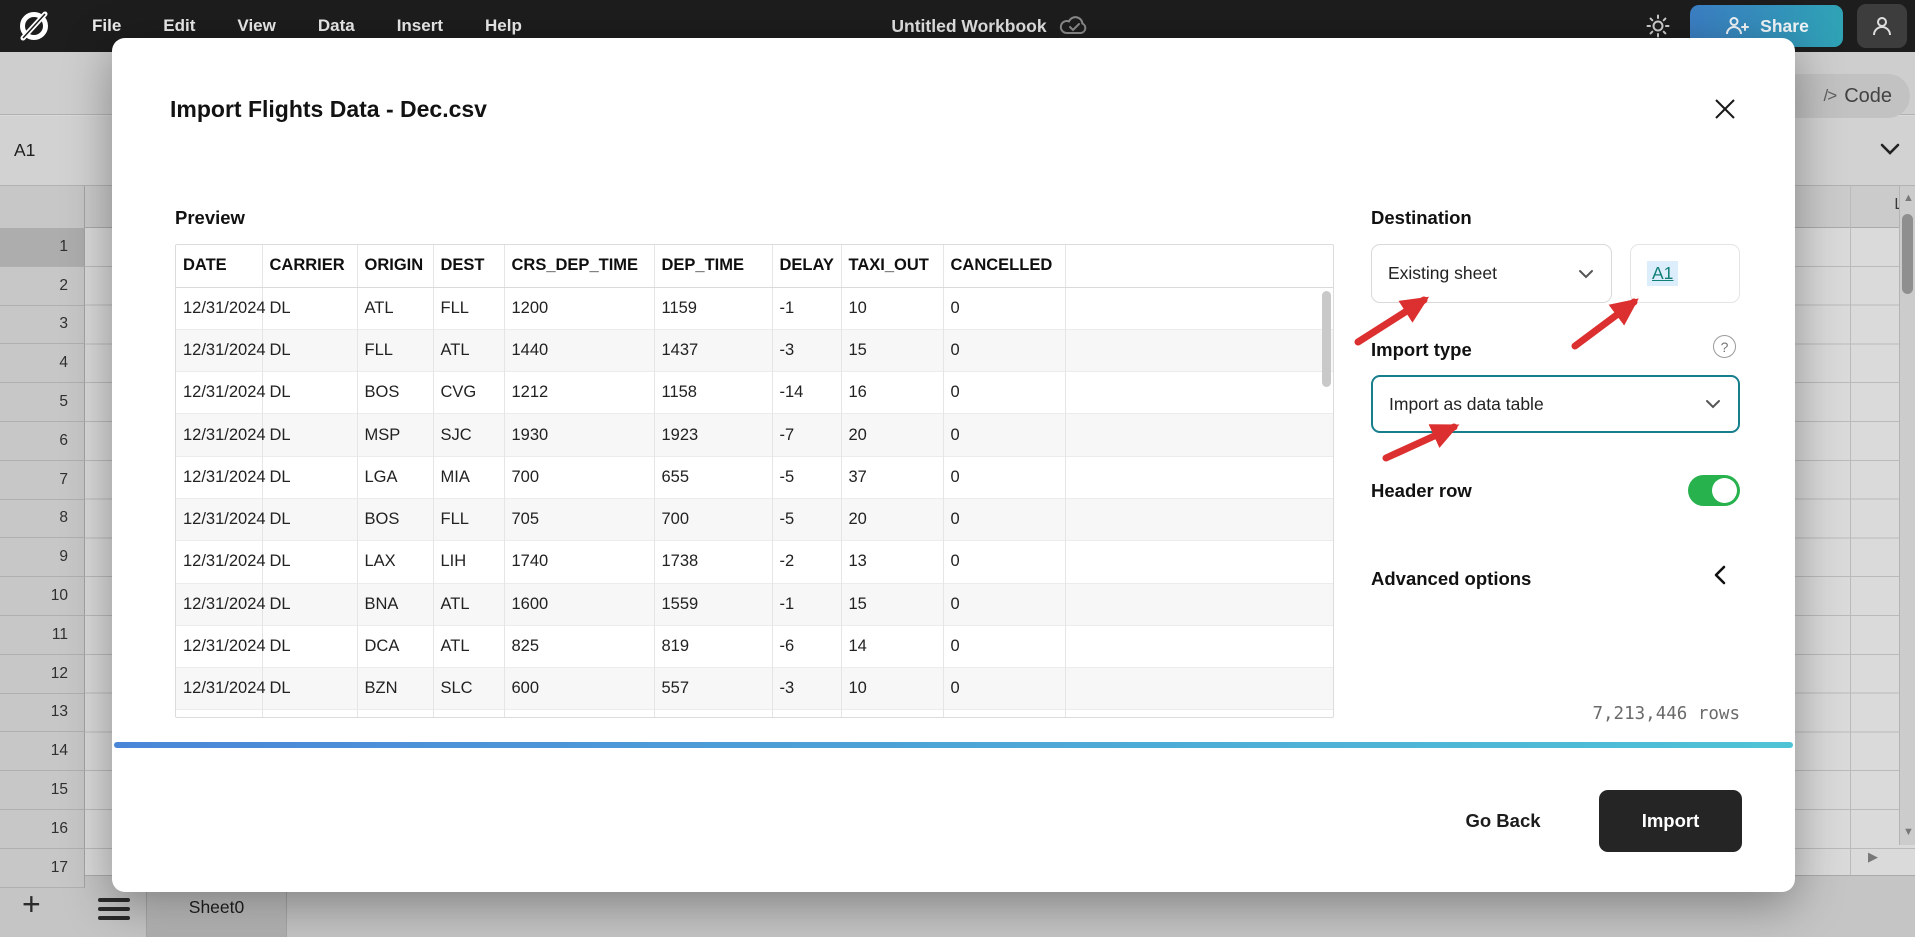  What do you see at coordinates (1326, 502) in the screenshot?
I see `preview-scrollbar` at bounding box center [1326, 502].